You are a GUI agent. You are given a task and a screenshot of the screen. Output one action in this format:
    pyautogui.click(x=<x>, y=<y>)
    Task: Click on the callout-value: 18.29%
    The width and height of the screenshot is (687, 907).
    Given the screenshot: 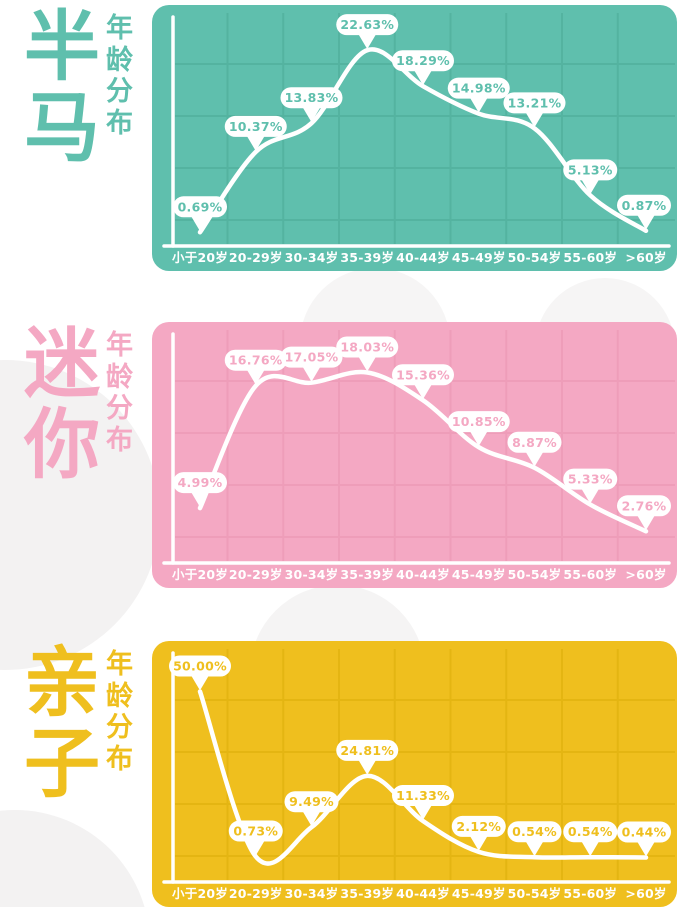 What is the action you would take?
    pyautogui.click(x=423, y=60)
    